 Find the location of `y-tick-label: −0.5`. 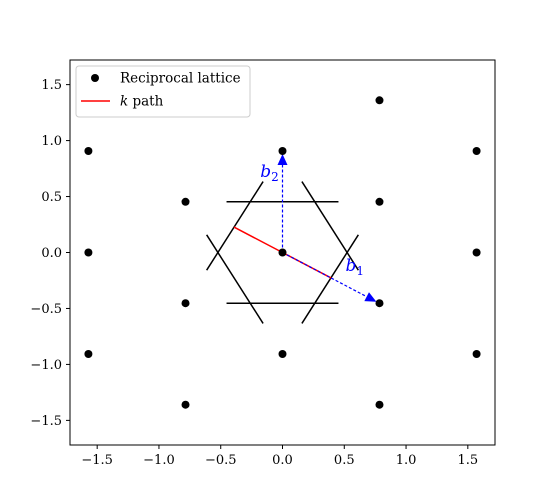

y-tick-label: −0.5 is located at coordinates (46, 309).